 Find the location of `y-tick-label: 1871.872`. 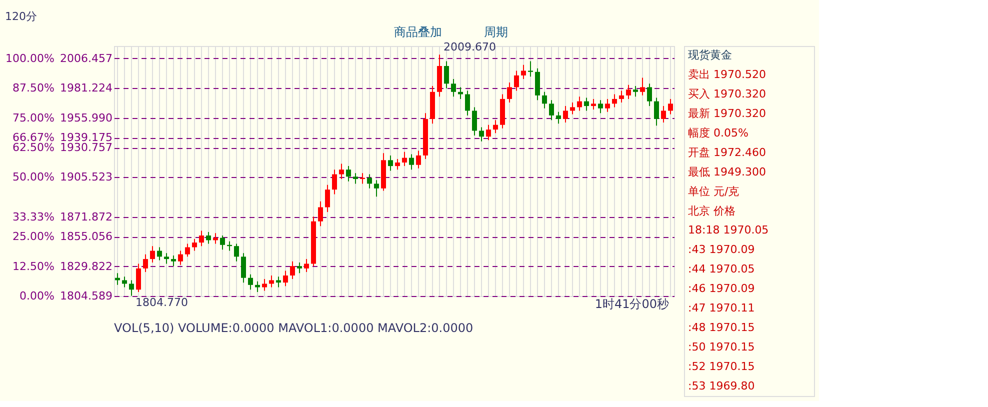

y-tick-label: 1871.872 is located at coordinates (86, 217).